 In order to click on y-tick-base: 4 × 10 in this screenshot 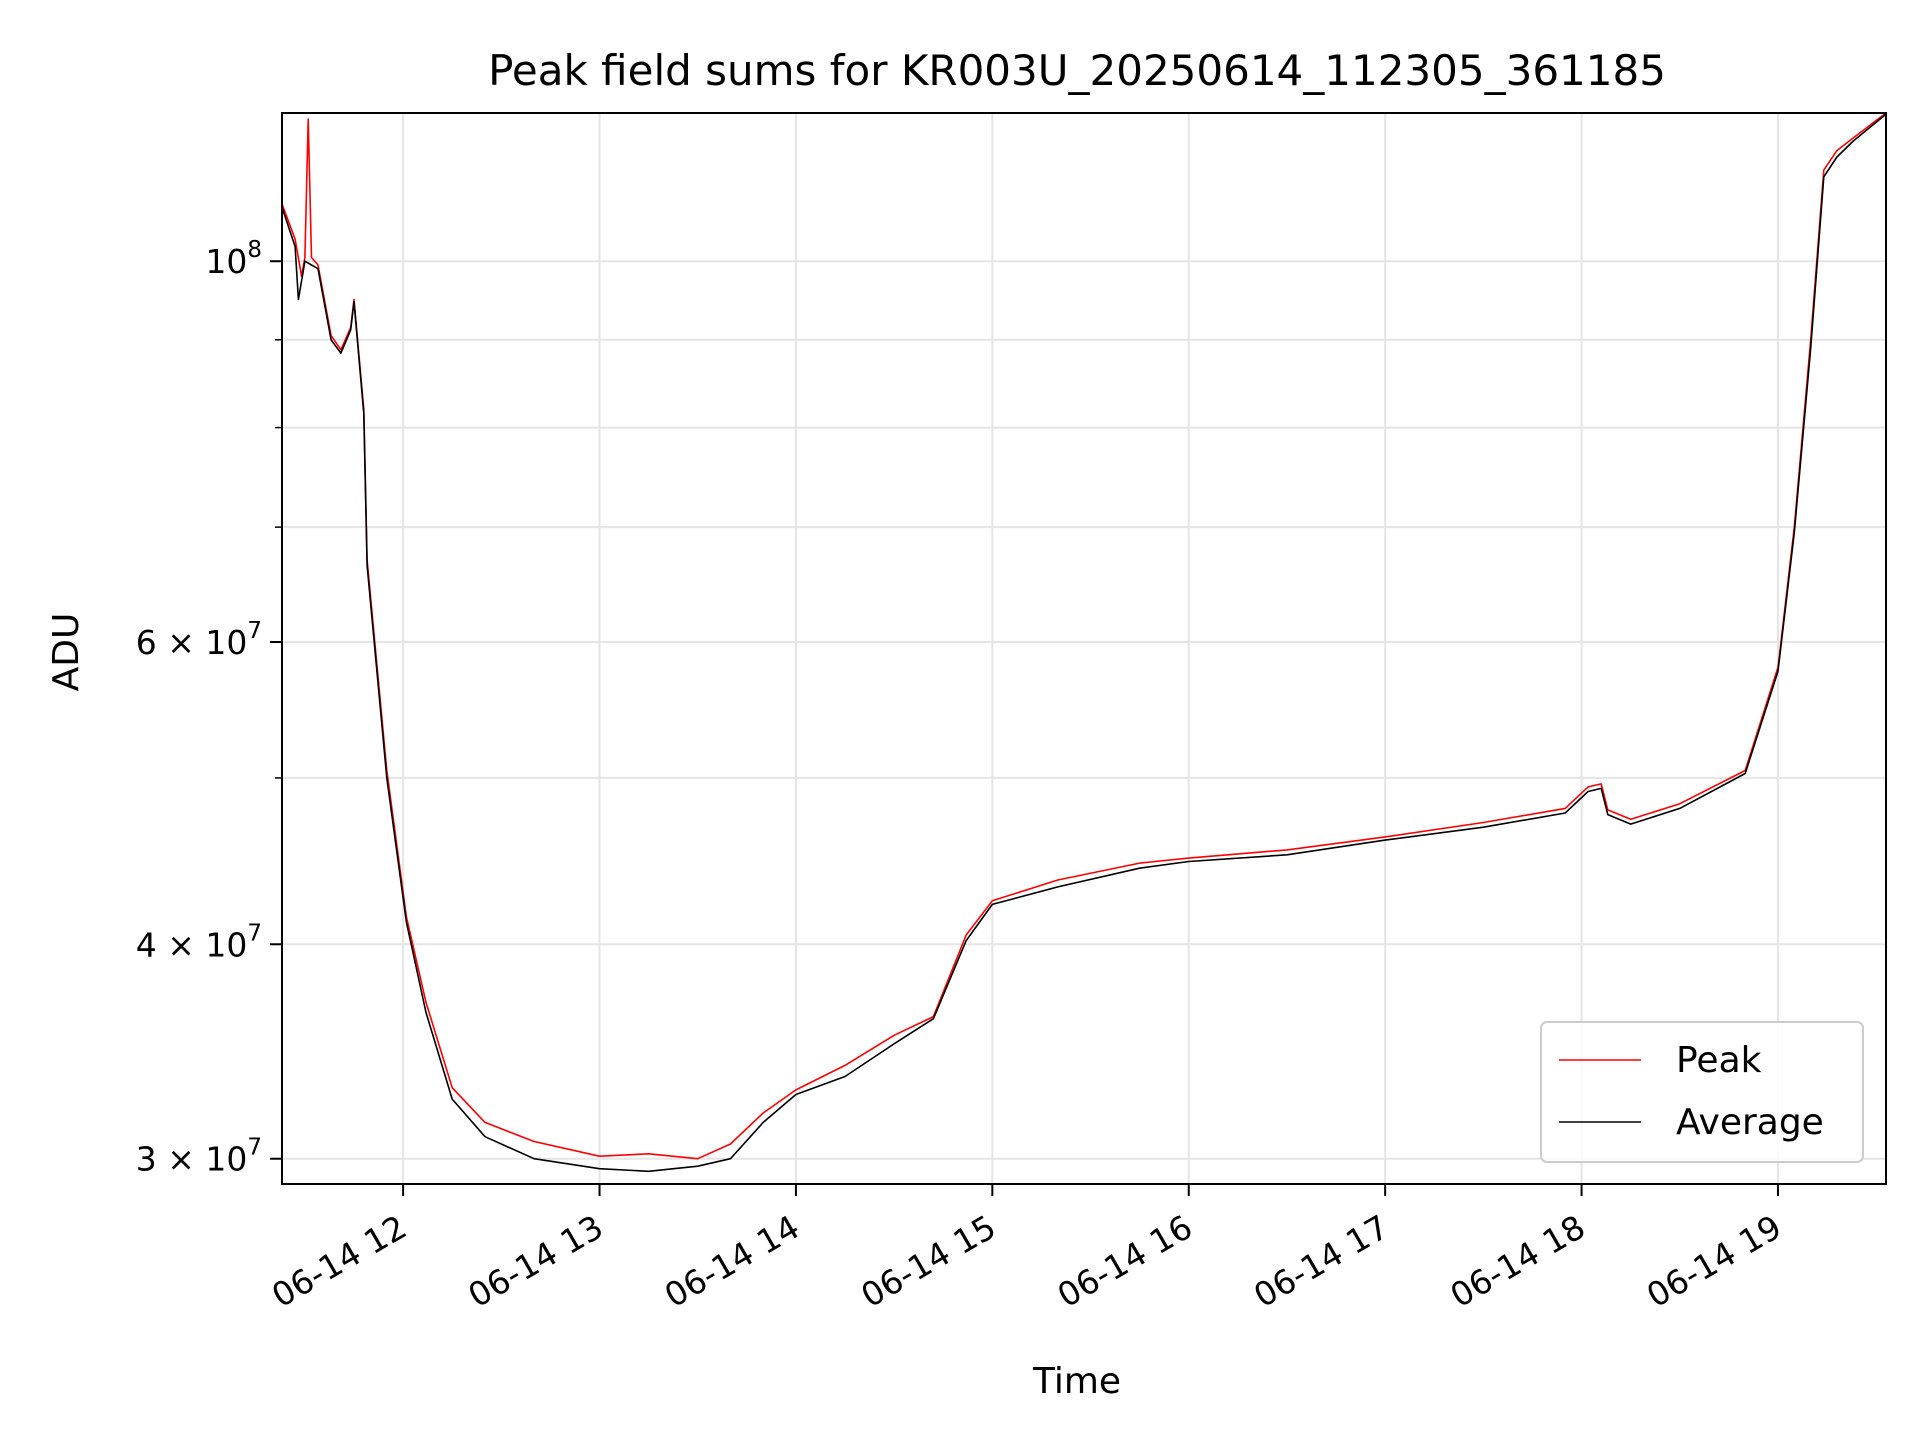, I will do `click(192, 944)`.